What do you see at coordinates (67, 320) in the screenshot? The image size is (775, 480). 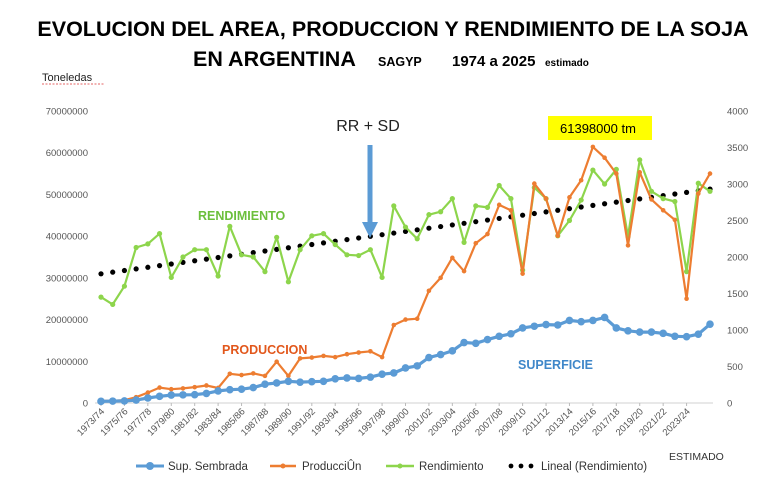 I see `left-tick-label: 20000000` at bounding box center [67, 320].